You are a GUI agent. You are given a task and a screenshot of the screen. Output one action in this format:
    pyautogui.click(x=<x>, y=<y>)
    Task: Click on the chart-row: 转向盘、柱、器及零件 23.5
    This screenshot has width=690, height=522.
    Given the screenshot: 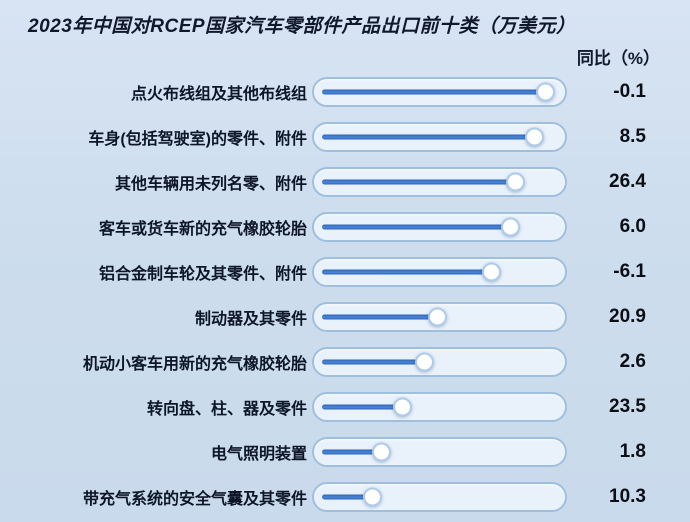 What is the action you would take?
    pyautogui.click(x=345, y=406)
    